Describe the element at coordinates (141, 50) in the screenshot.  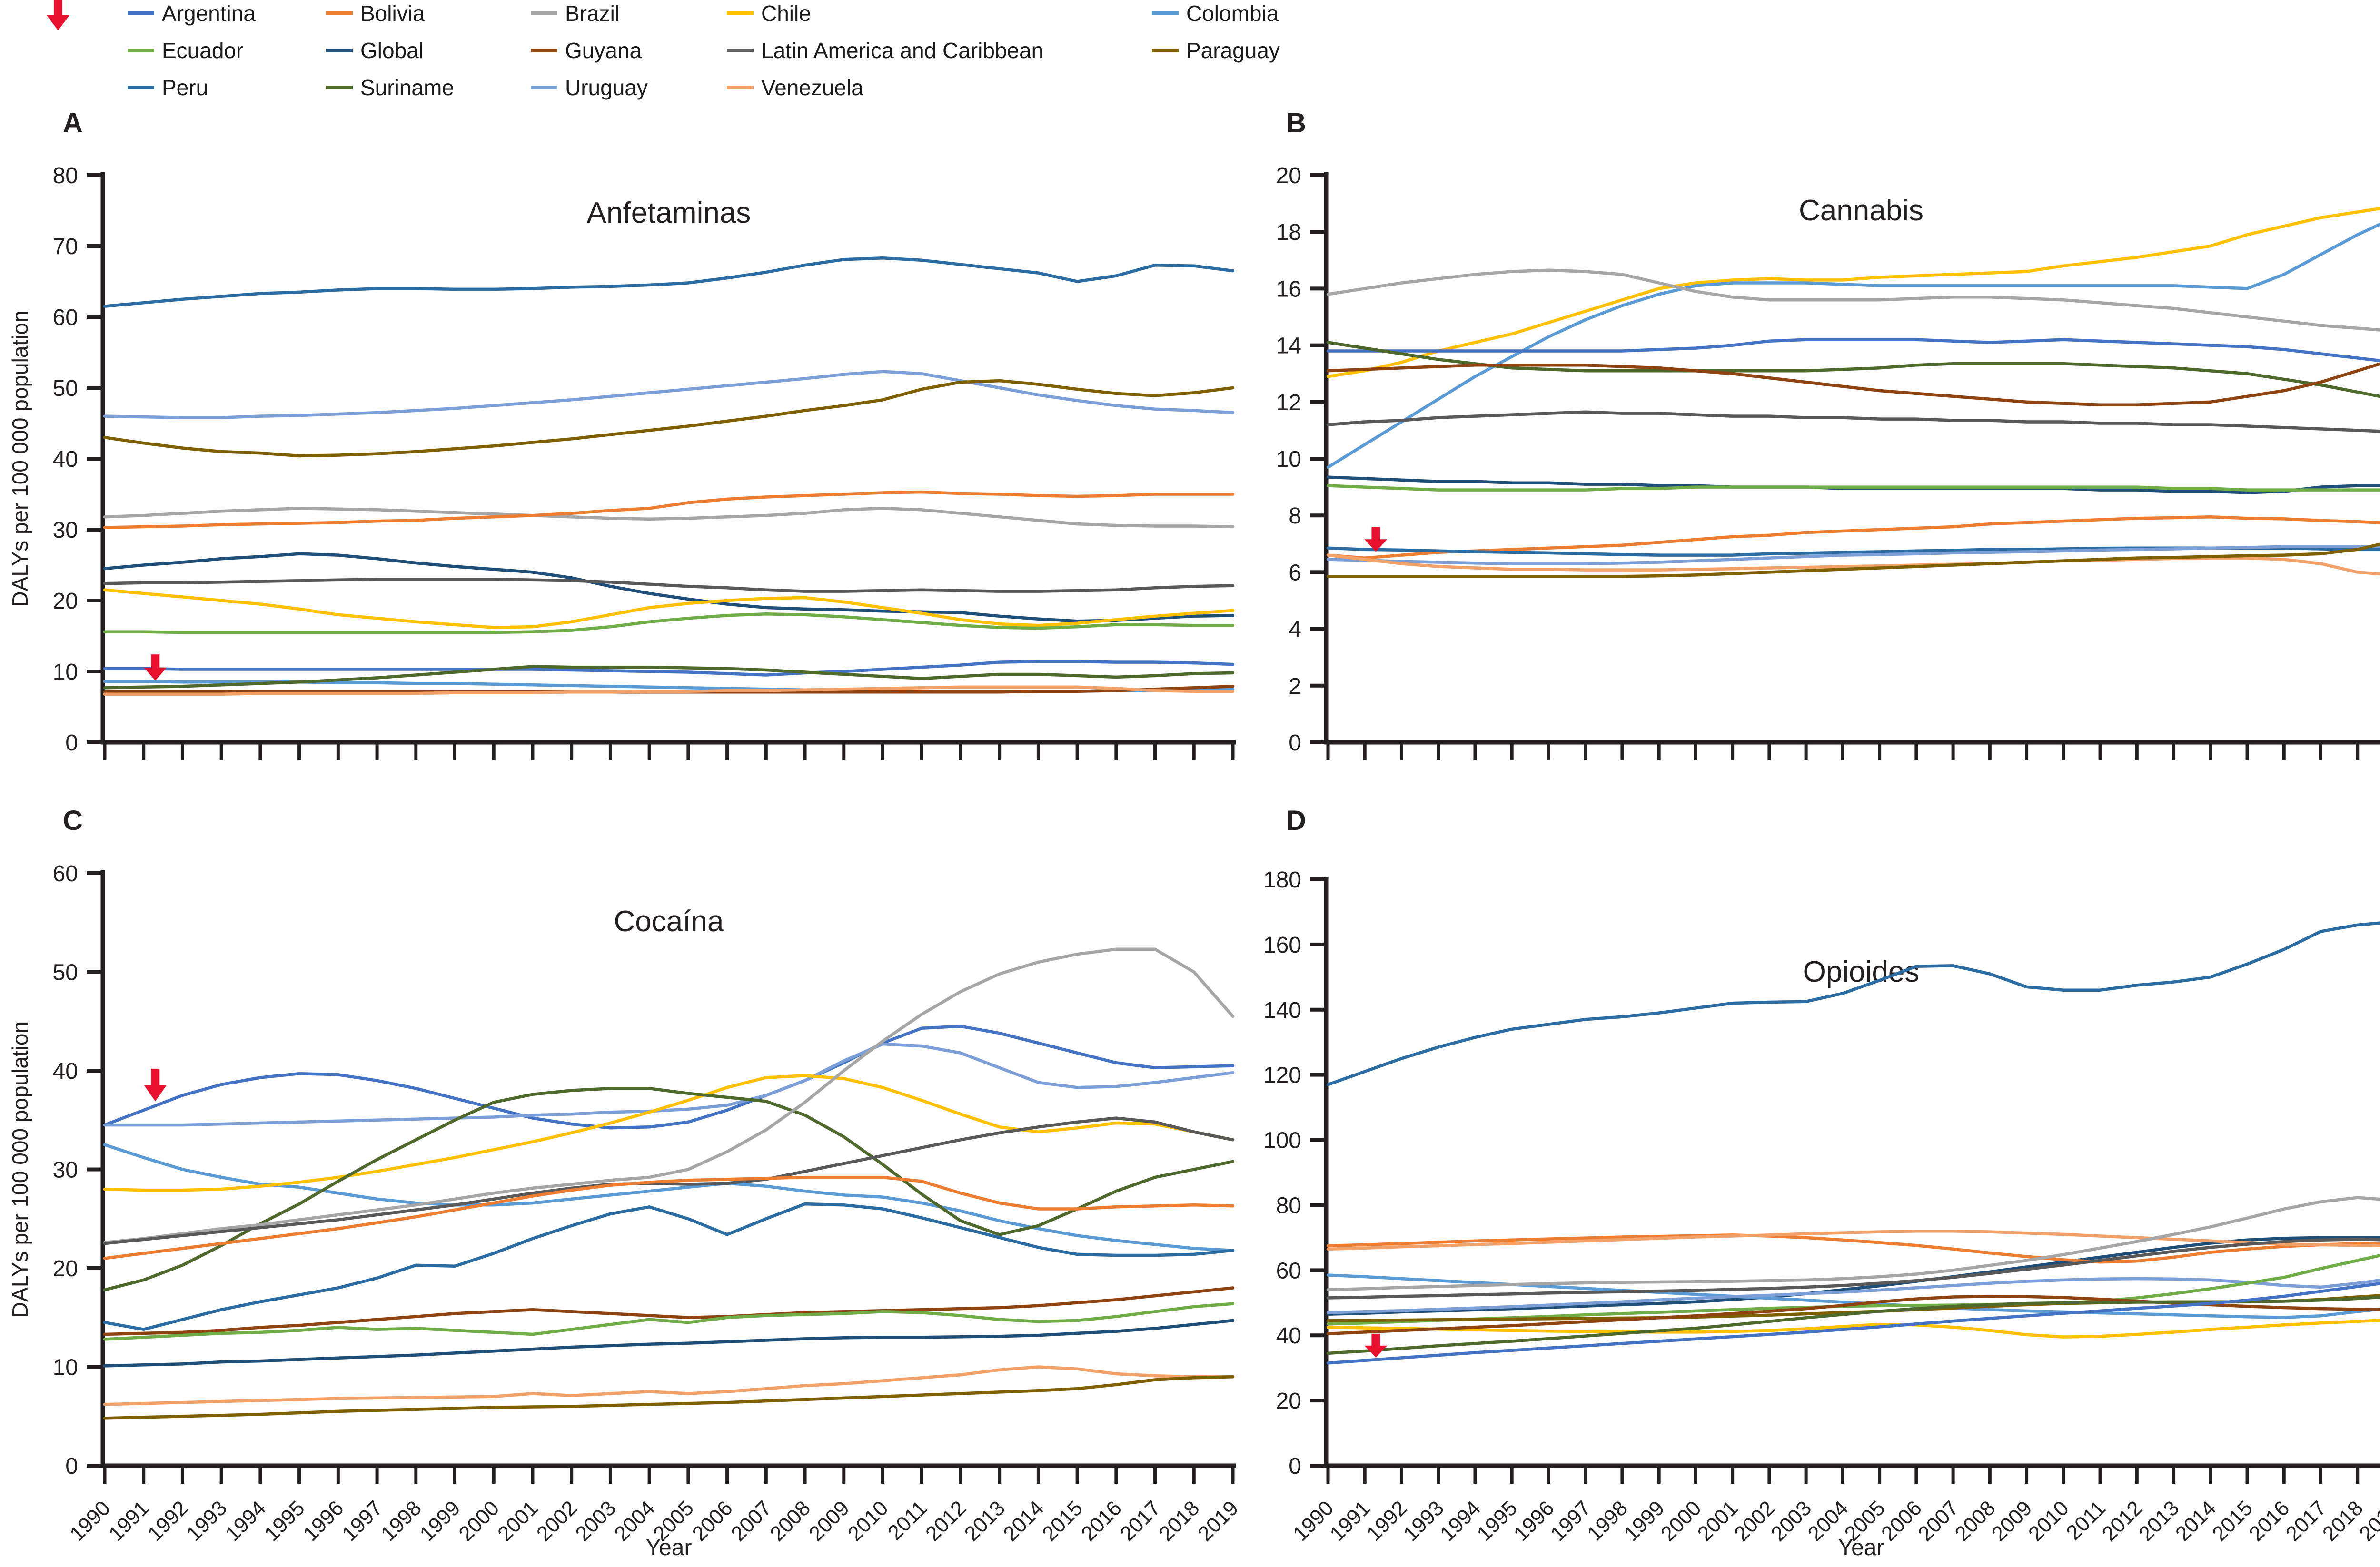
I see `legend-swatch-ecuador` at that location.